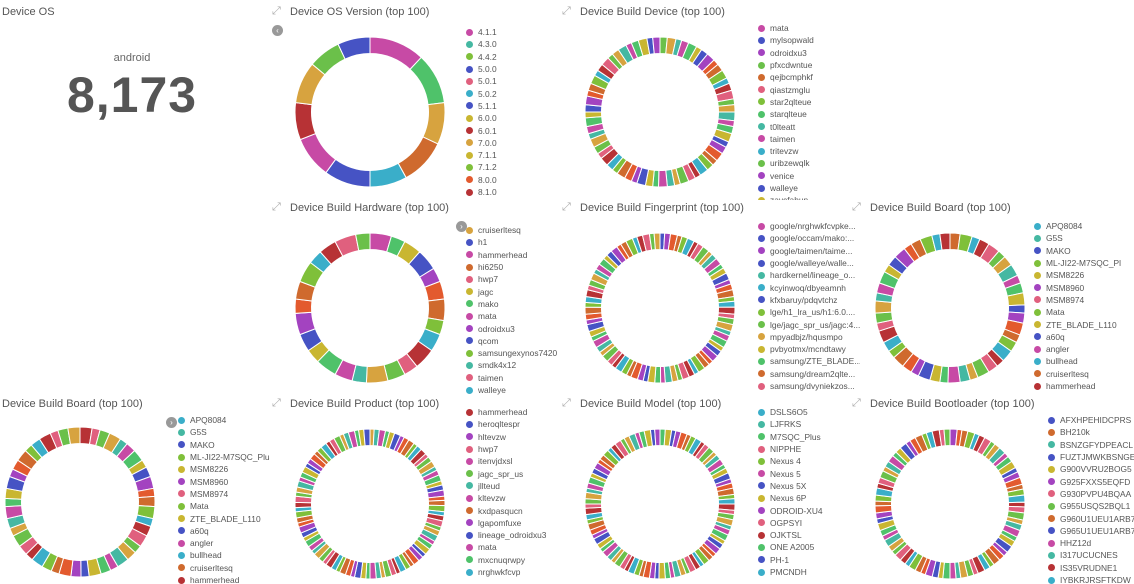 The height and width of the screenshot is (584, 1134). I want to click on legend-item: OGPSYI, so click(804, 523).